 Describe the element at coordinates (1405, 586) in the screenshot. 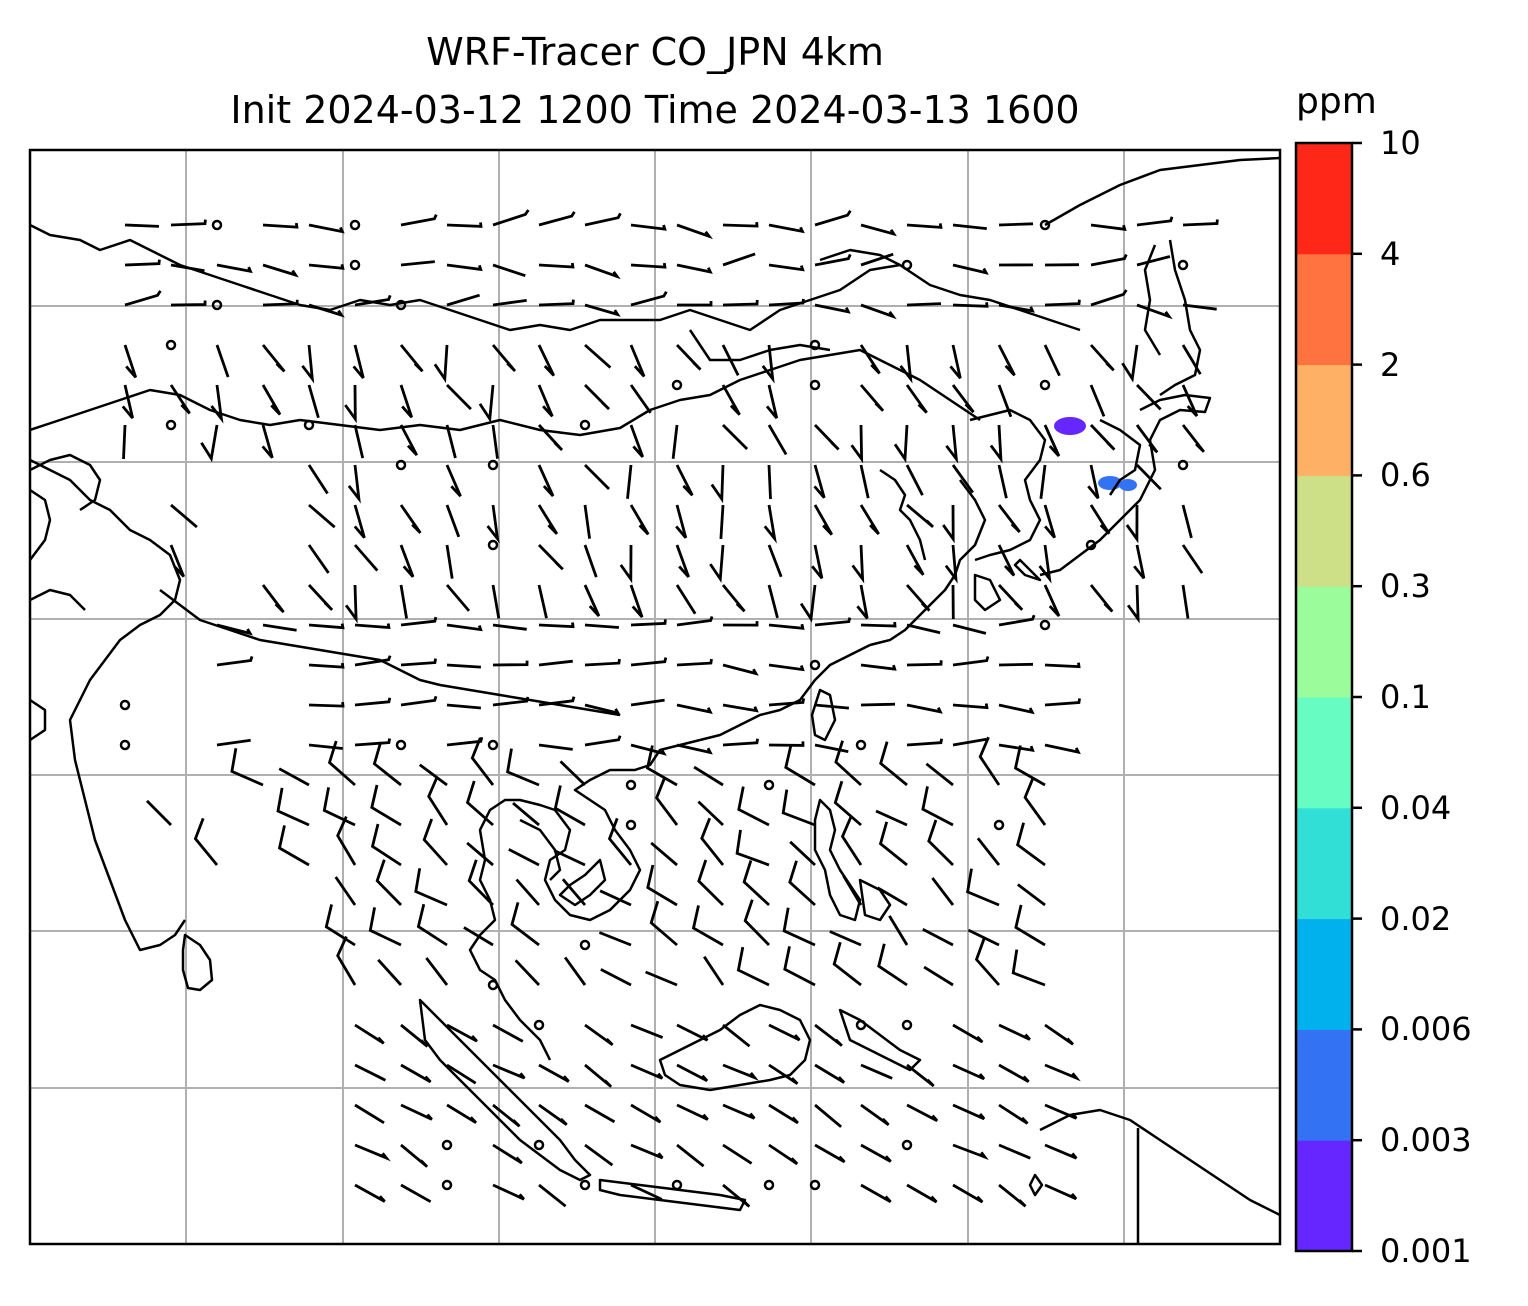

I see `colorbar-tick-label: 0.3` at that location.